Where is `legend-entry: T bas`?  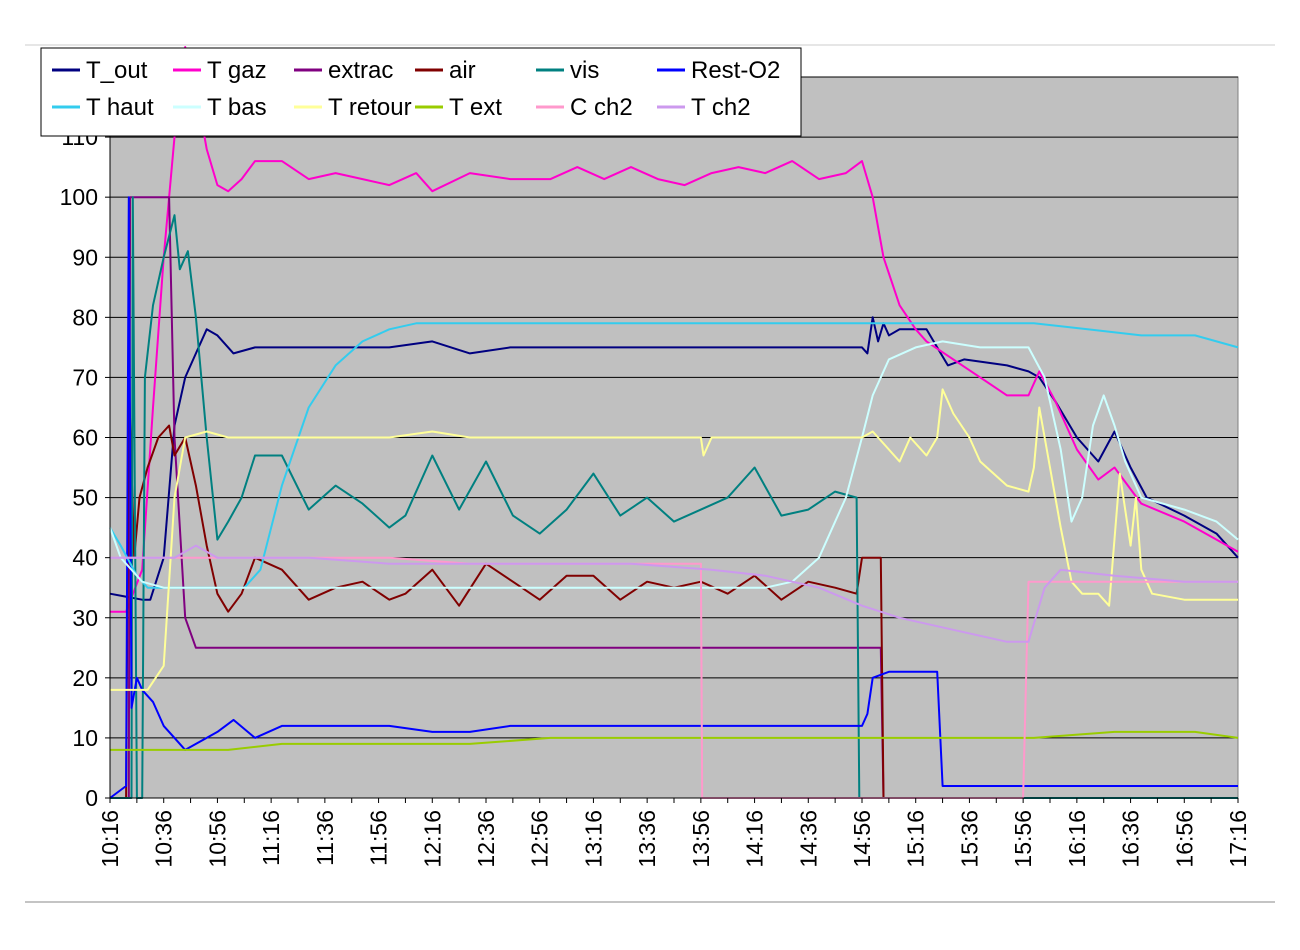
legend-entry: T bas is located at coordinates (220, 107).